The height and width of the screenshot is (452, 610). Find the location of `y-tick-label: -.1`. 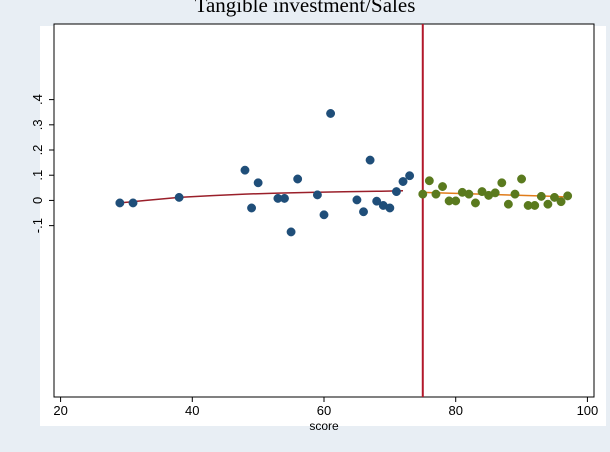

y-tick-label: -.1 is located at coordinates (37, 225).